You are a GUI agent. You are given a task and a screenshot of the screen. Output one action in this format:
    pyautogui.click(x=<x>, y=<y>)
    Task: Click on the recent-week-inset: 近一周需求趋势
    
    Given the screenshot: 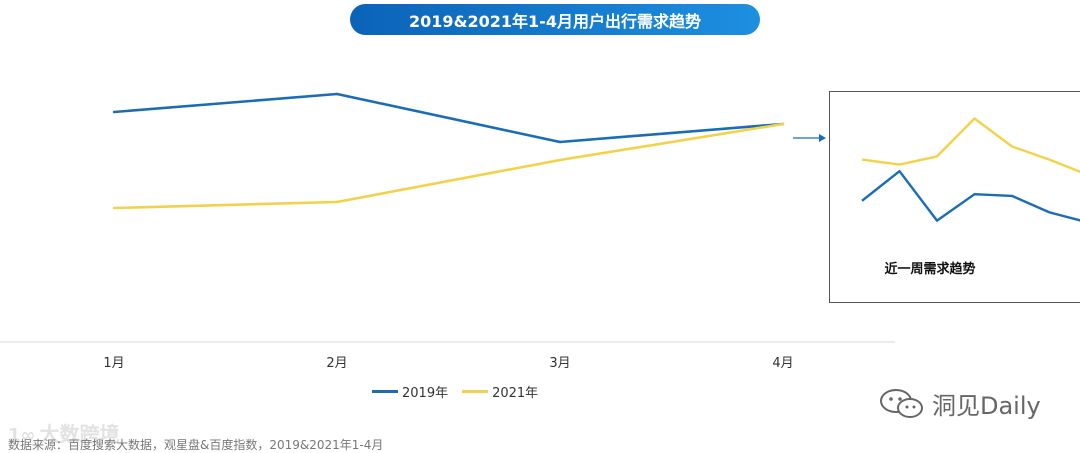 What is the action you would take?
    pyautogui.click(x=954, y=197)
    